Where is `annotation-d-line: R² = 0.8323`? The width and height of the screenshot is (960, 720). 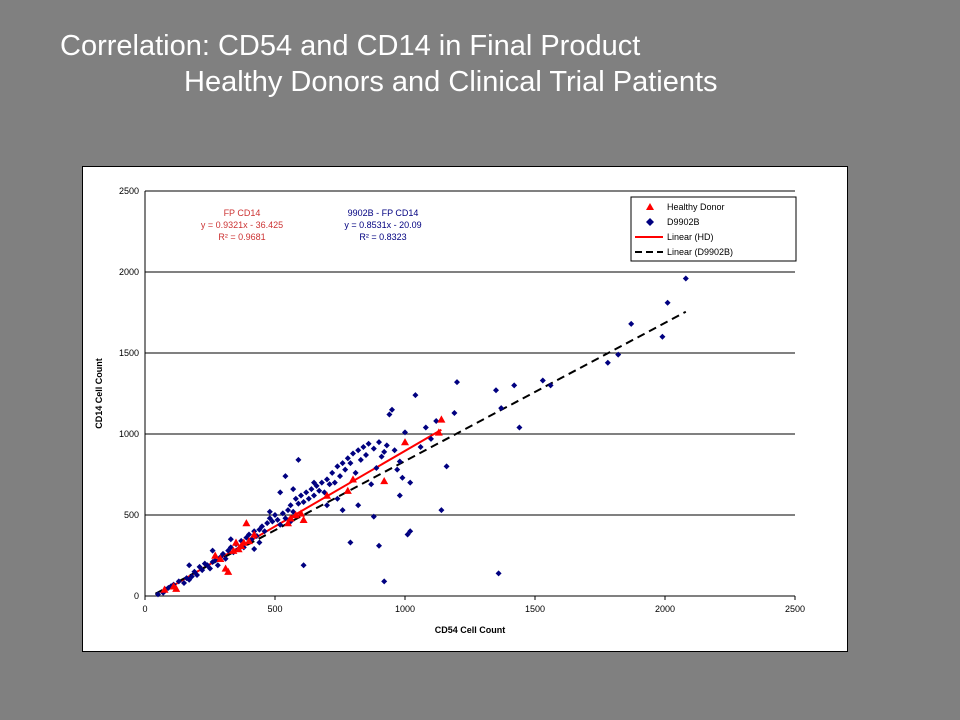
annotation-d-line: R² = 0.8323 is located at coordinates (382, 237).